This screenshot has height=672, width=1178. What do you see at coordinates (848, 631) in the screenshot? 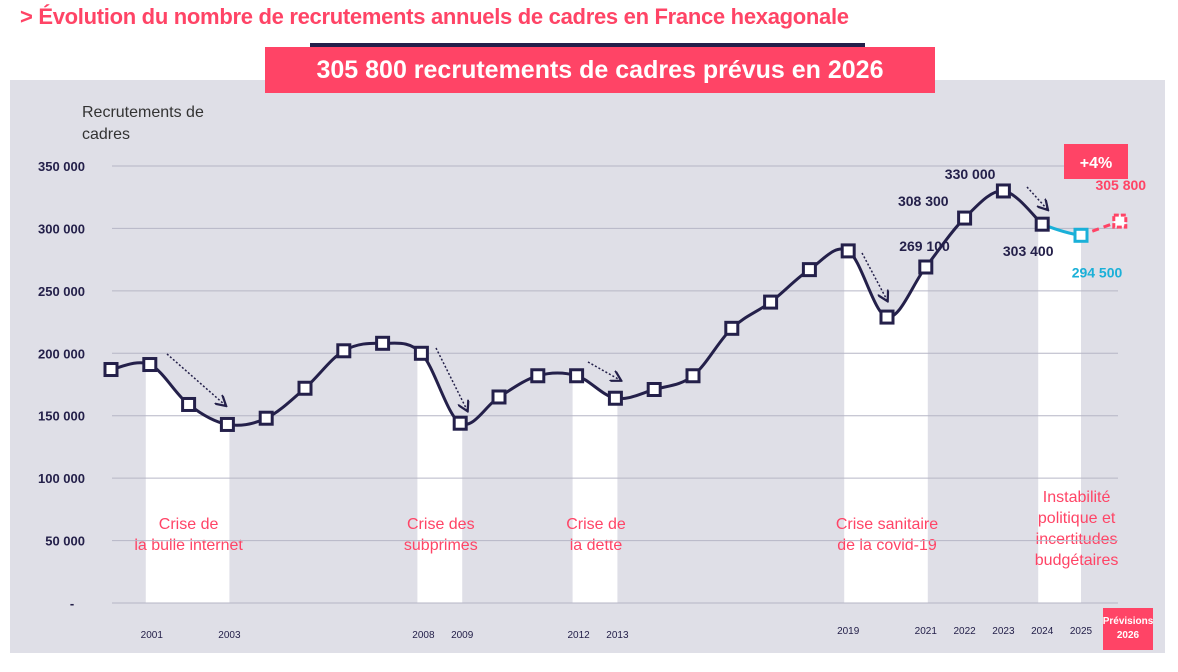
I see `x-tick-label: 2019` at bounding box center [848, 631].